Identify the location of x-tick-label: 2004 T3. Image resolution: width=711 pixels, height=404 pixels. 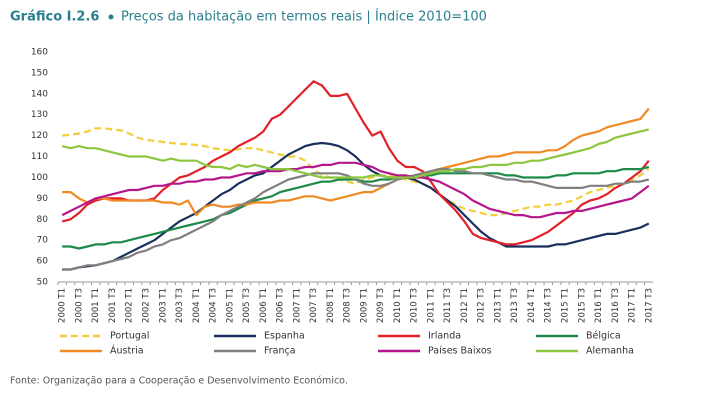
(214, 305).